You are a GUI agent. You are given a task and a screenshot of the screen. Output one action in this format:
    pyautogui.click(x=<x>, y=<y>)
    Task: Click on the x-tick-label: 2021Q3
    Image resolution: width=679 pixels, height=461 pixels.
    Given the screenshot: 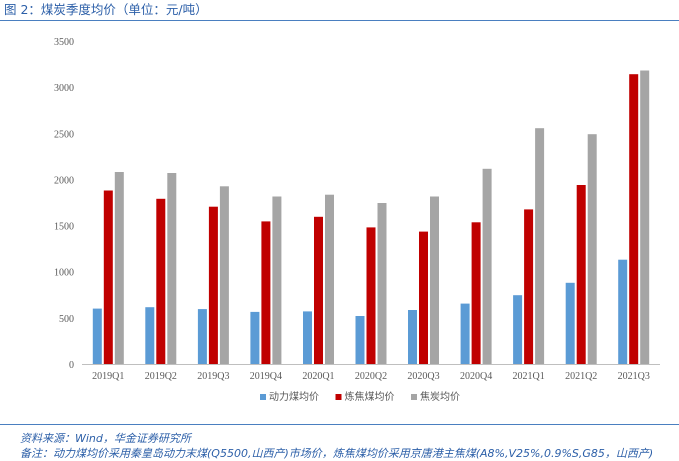 What is the action you would take?
    pyautogui.click(x=634, y=376)
    